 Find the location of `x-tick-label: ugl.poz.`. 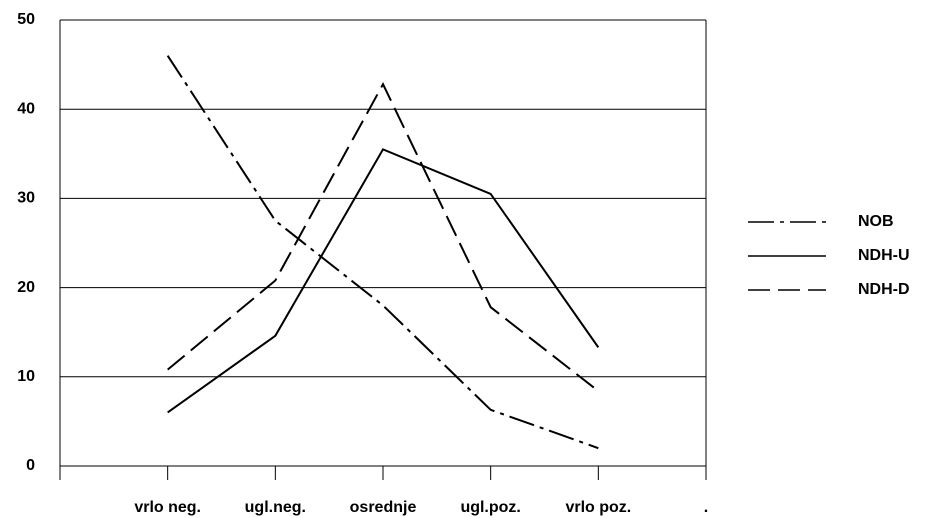

x-tick-label: ugl.poz. is located at coordinates (490, 507).